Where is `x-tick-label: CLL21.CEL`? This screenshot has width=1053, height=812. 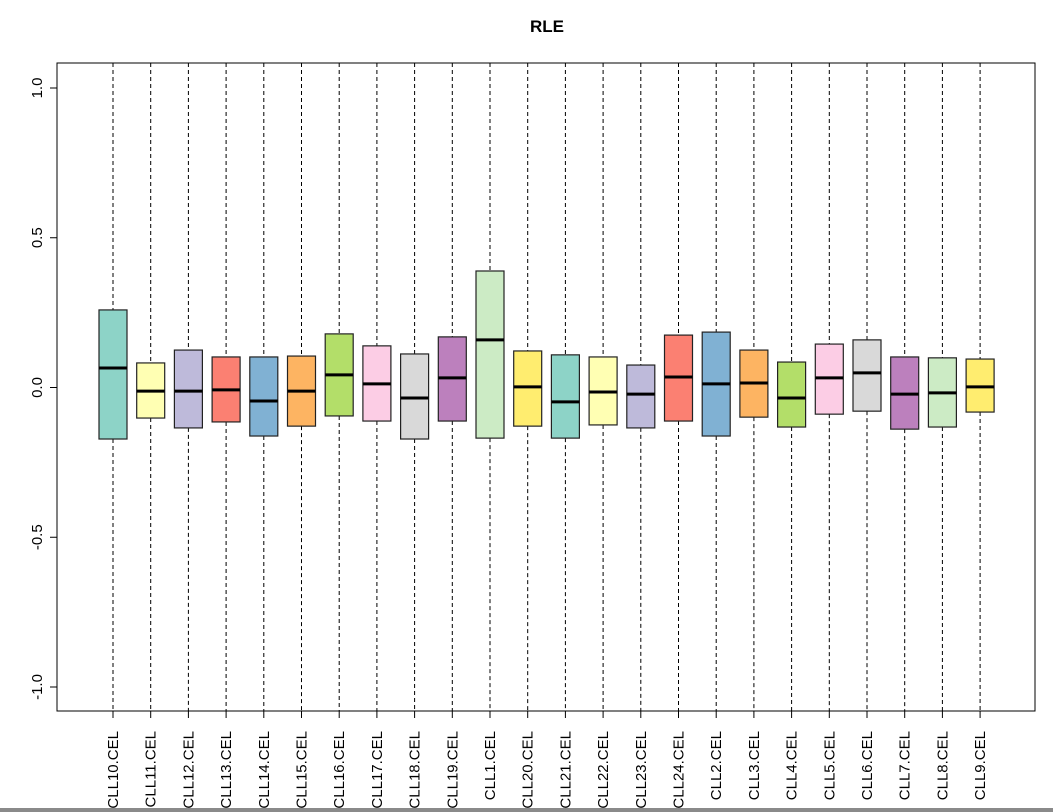
x-tick-label: CLL21.CEL is located at coordinates (565, 770).